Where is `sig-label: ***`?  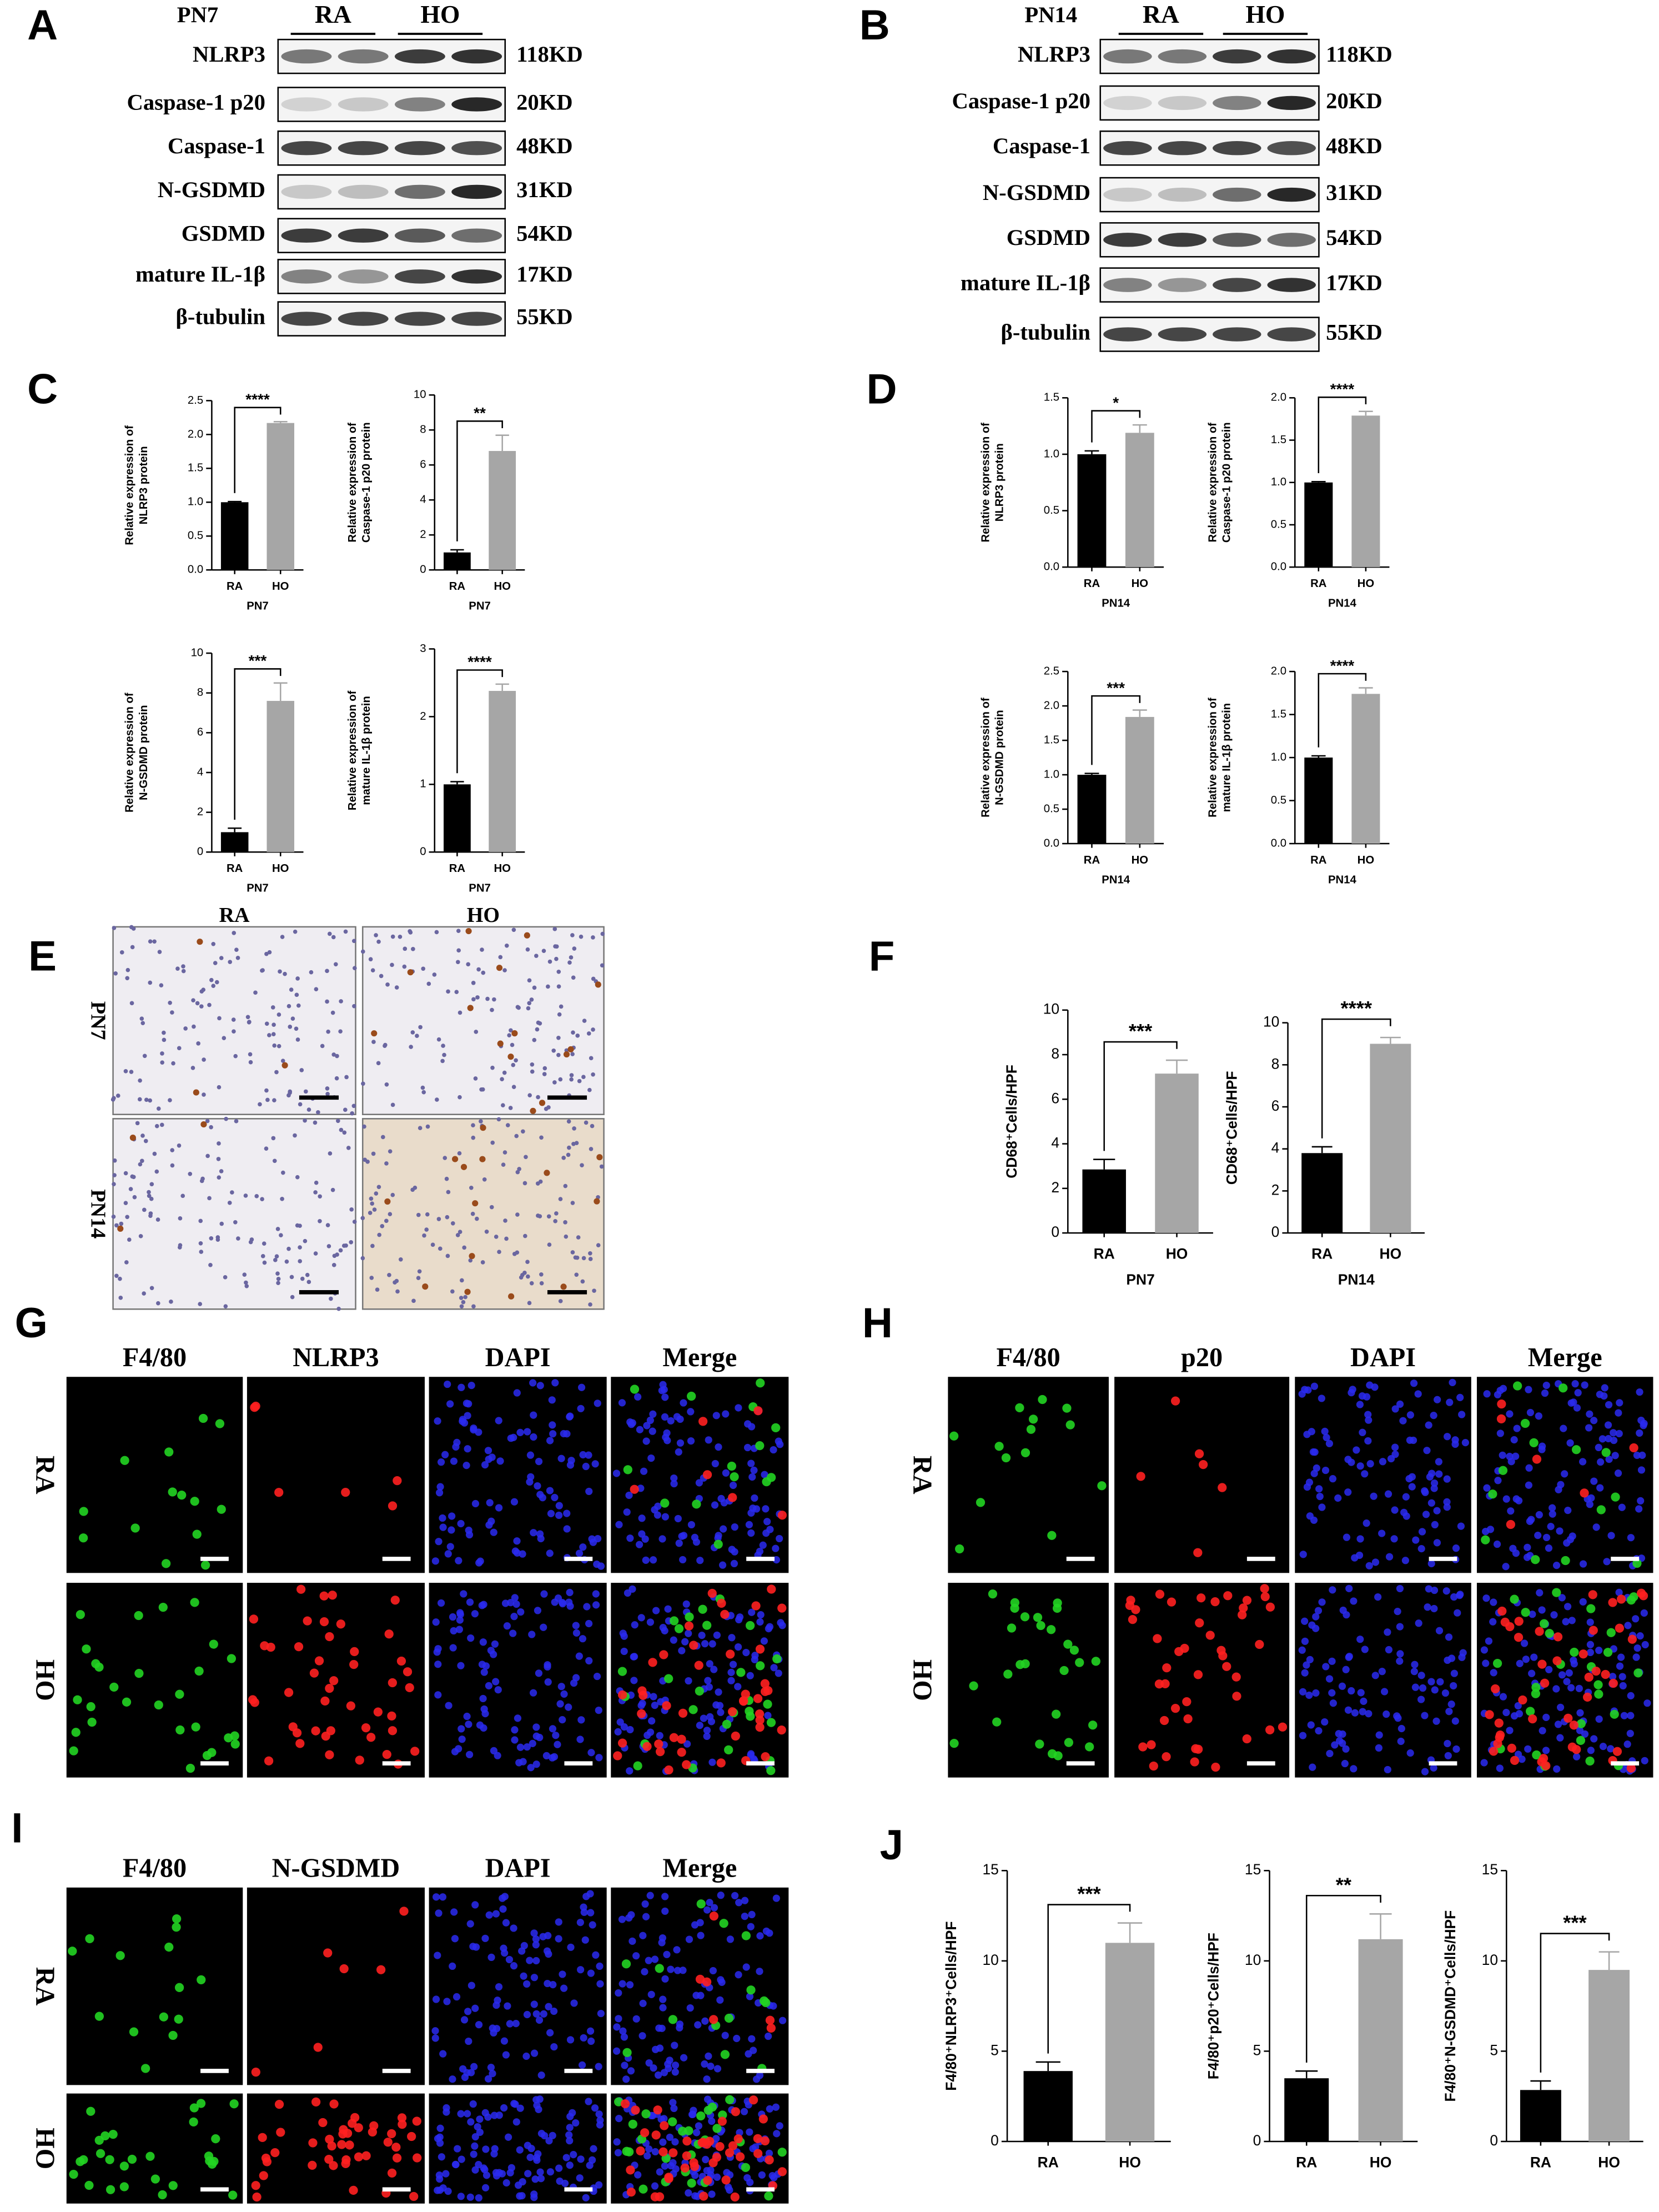
sig-label: *** is located at coordinates (1116, 687).